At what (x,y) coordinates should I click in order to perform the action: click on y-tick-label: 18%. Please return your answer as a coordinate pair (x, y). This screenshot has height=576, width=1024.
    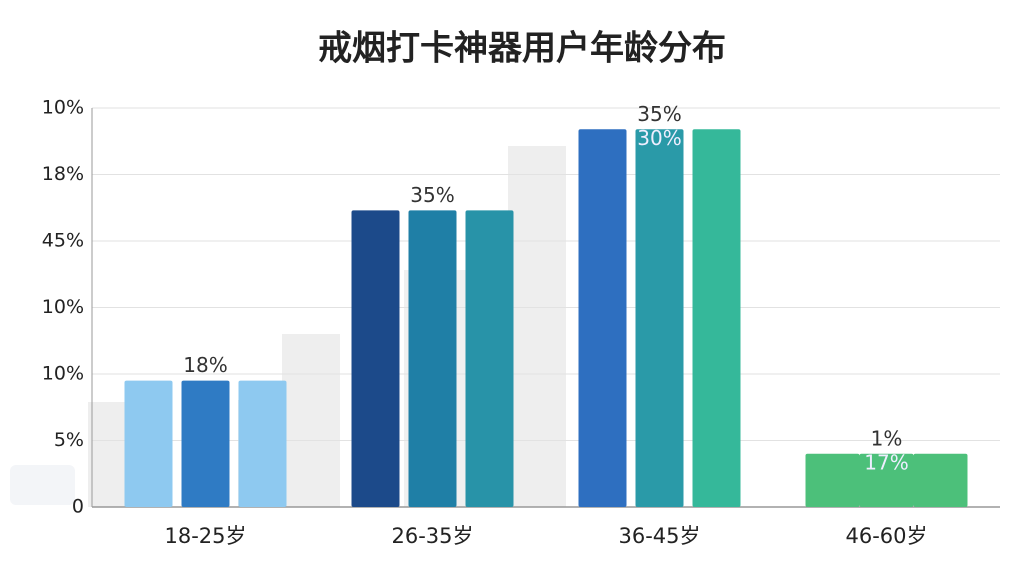
    Looking at the image, I should click on (63, 174).